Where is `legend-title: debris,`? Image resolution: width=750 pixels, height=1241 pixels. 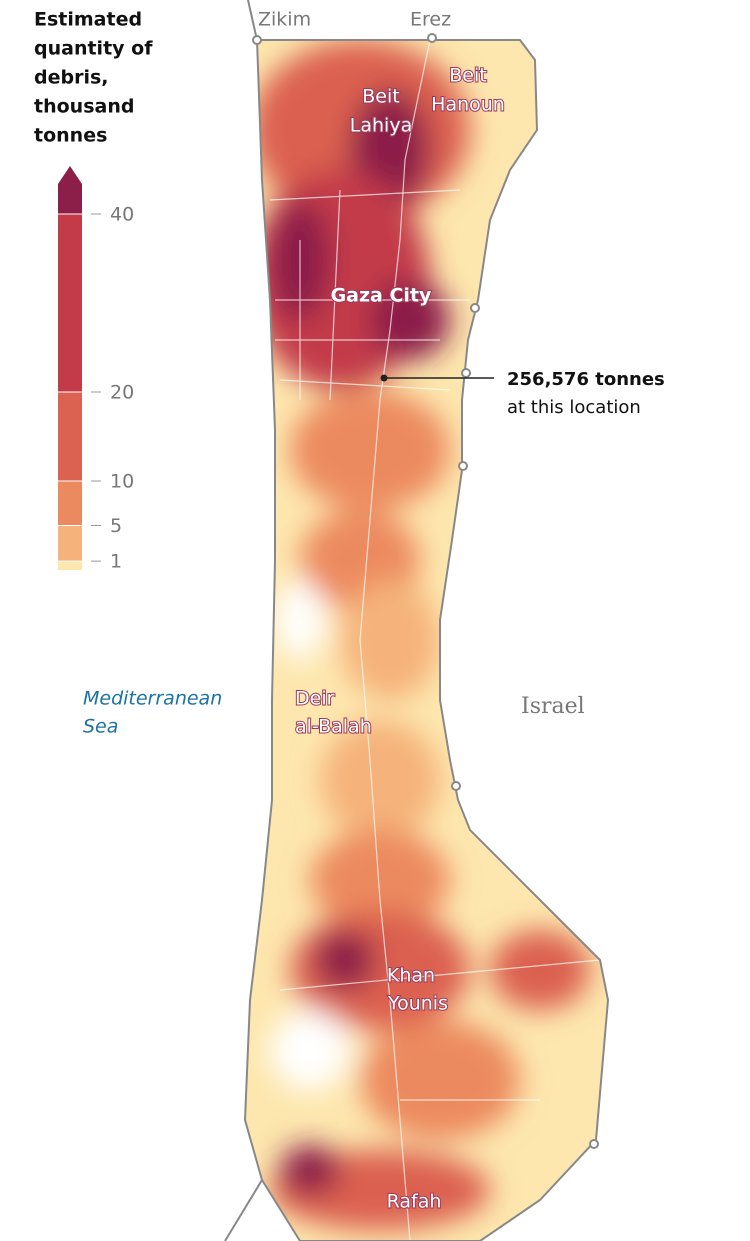
legend-title: debris, is located at coordinates (71, 78).